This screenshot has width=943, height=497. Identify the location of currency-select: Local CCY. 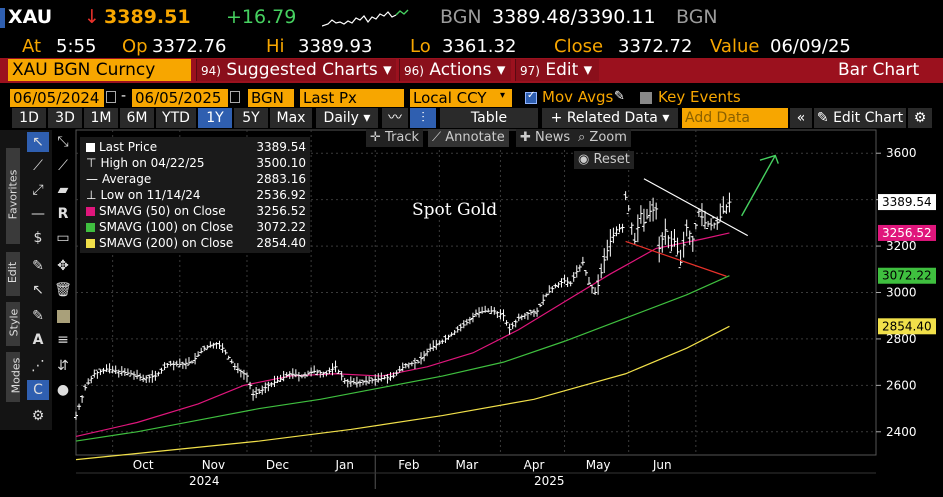
(461, 98).